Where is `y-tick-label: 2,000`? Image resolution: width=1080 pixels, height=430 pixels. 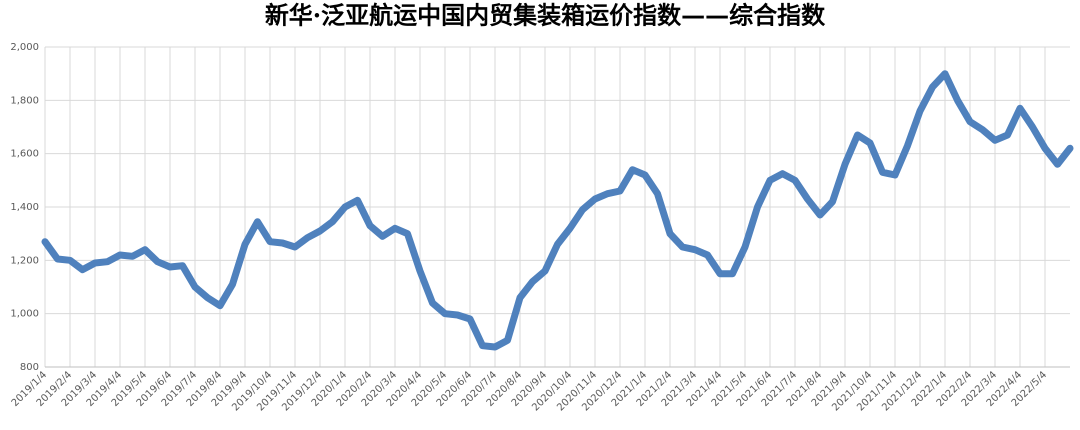
y-tick-label: 2,000 is located at coordinates (24, 47).